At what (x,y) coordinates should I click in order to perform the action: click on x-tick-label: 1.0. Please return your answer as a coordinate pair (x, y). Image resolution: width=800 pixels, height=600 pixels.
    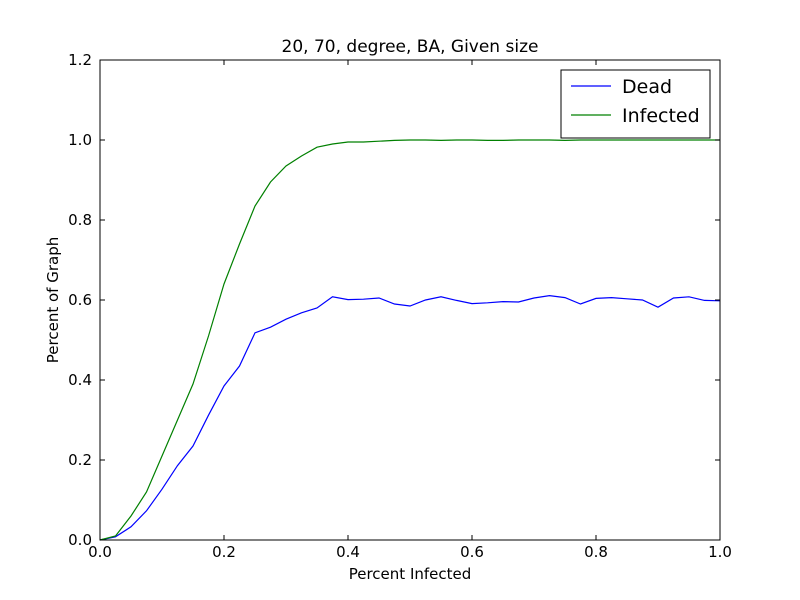
    Looking at the image, I should click on (720, 552).